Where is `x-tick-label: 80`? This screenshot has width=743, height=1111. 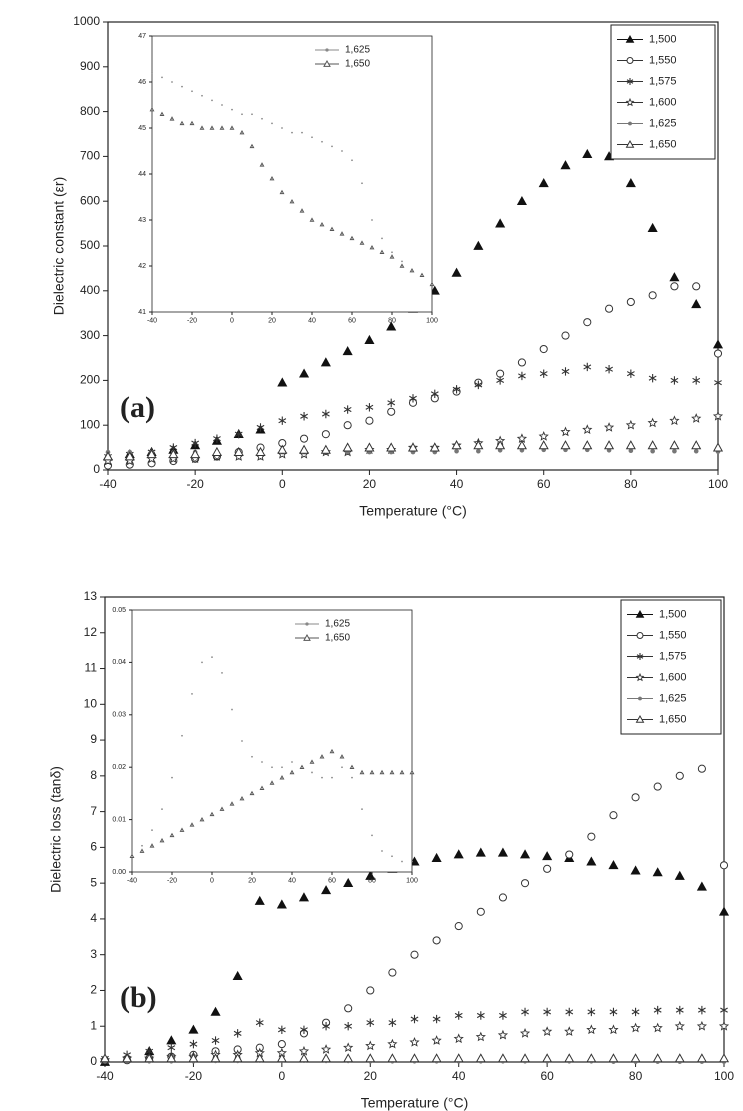 x-tick-label: 80 is located at coordinates (631, 484).